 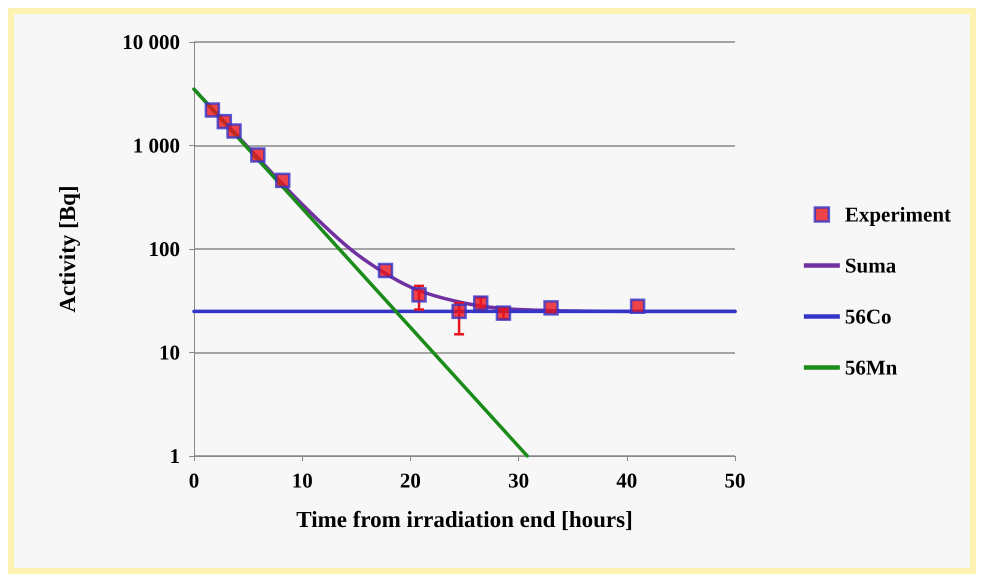 What do you see at coordinates (302, 480) in the screenshot?
I see `x-tick-label: 10` at bounding box center [302, 480].